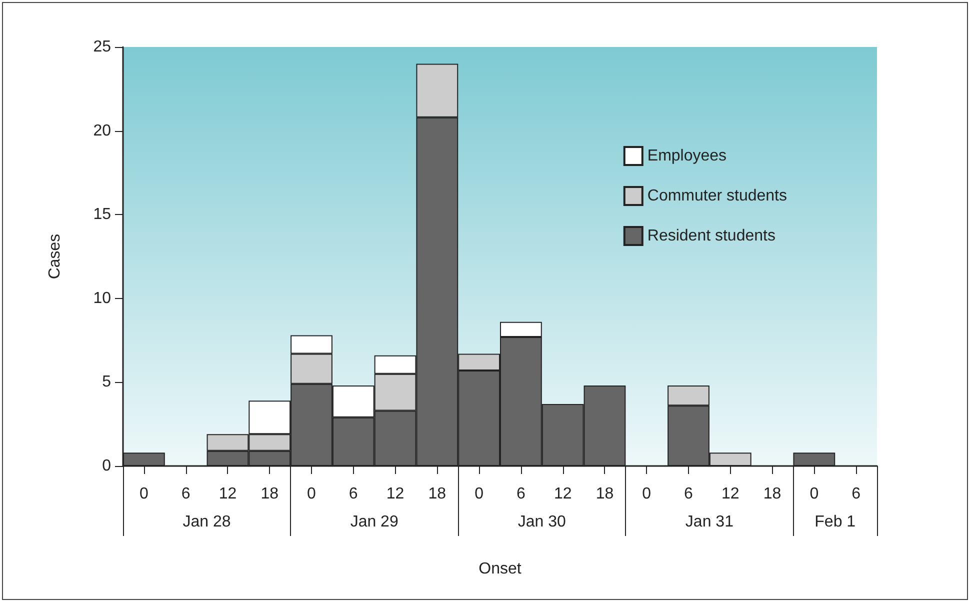 This screenshot has width=970, height=602. I want to click on y-tick-label: 10, so click(102, 298).